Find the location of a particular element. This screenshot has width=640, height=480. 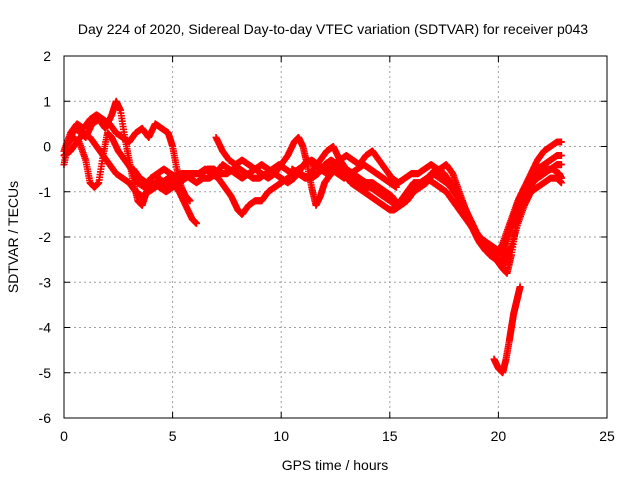

x-tick-label: 20 is located at coordinates (499, 436).